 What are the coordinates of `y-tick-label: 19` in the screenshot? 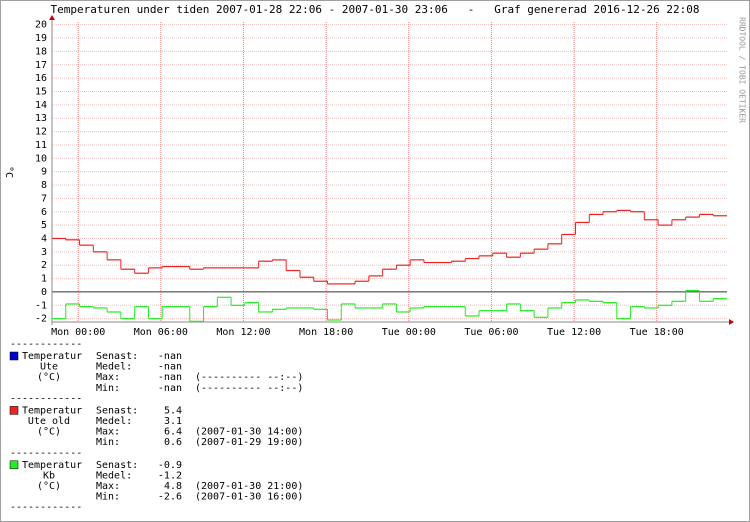 It's located at (41, 38).